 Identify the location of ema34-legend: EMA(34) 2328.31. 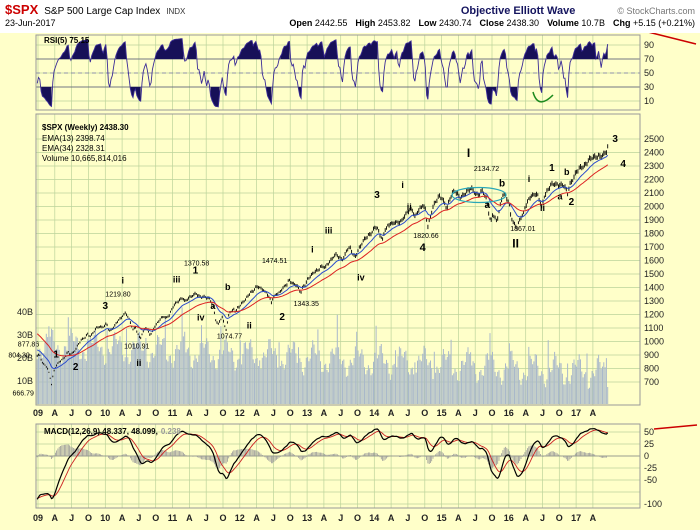
(73, 148).